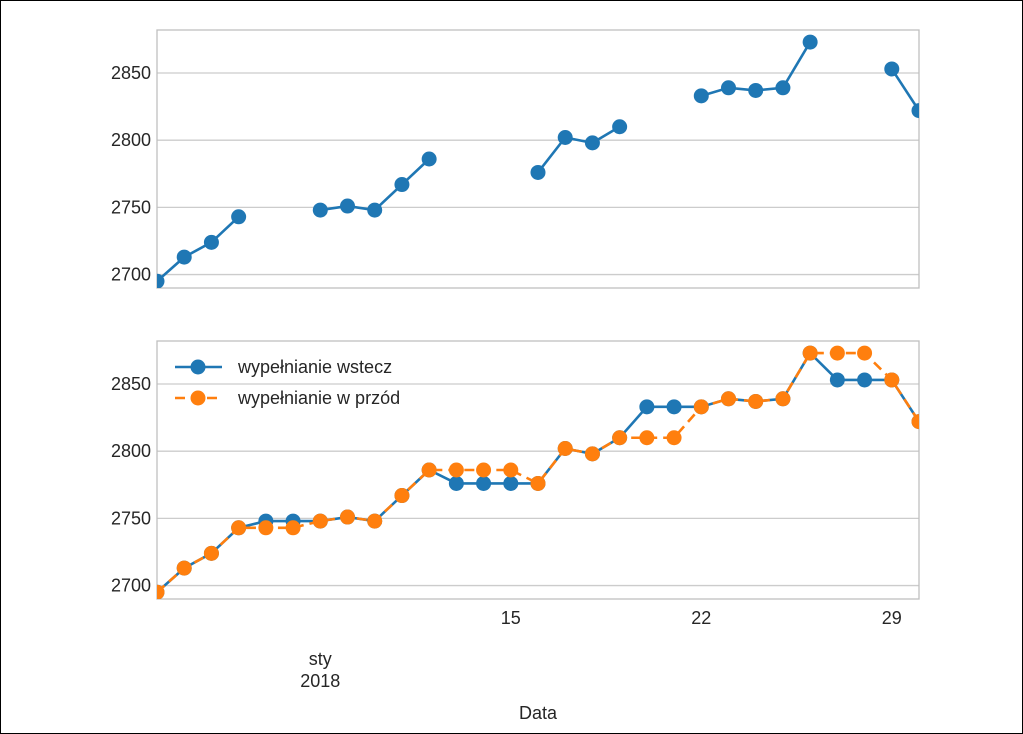 This screenshot has height=734, width=1023. What do you see at coordinates (511, 618) in the screenshot?
I see `x-tick-label: 15` at bounding box center [511, 618].